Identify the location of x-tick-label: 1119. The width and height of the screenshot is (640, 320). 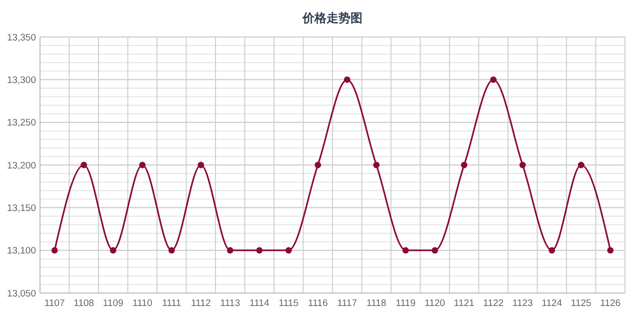
(406, 303).